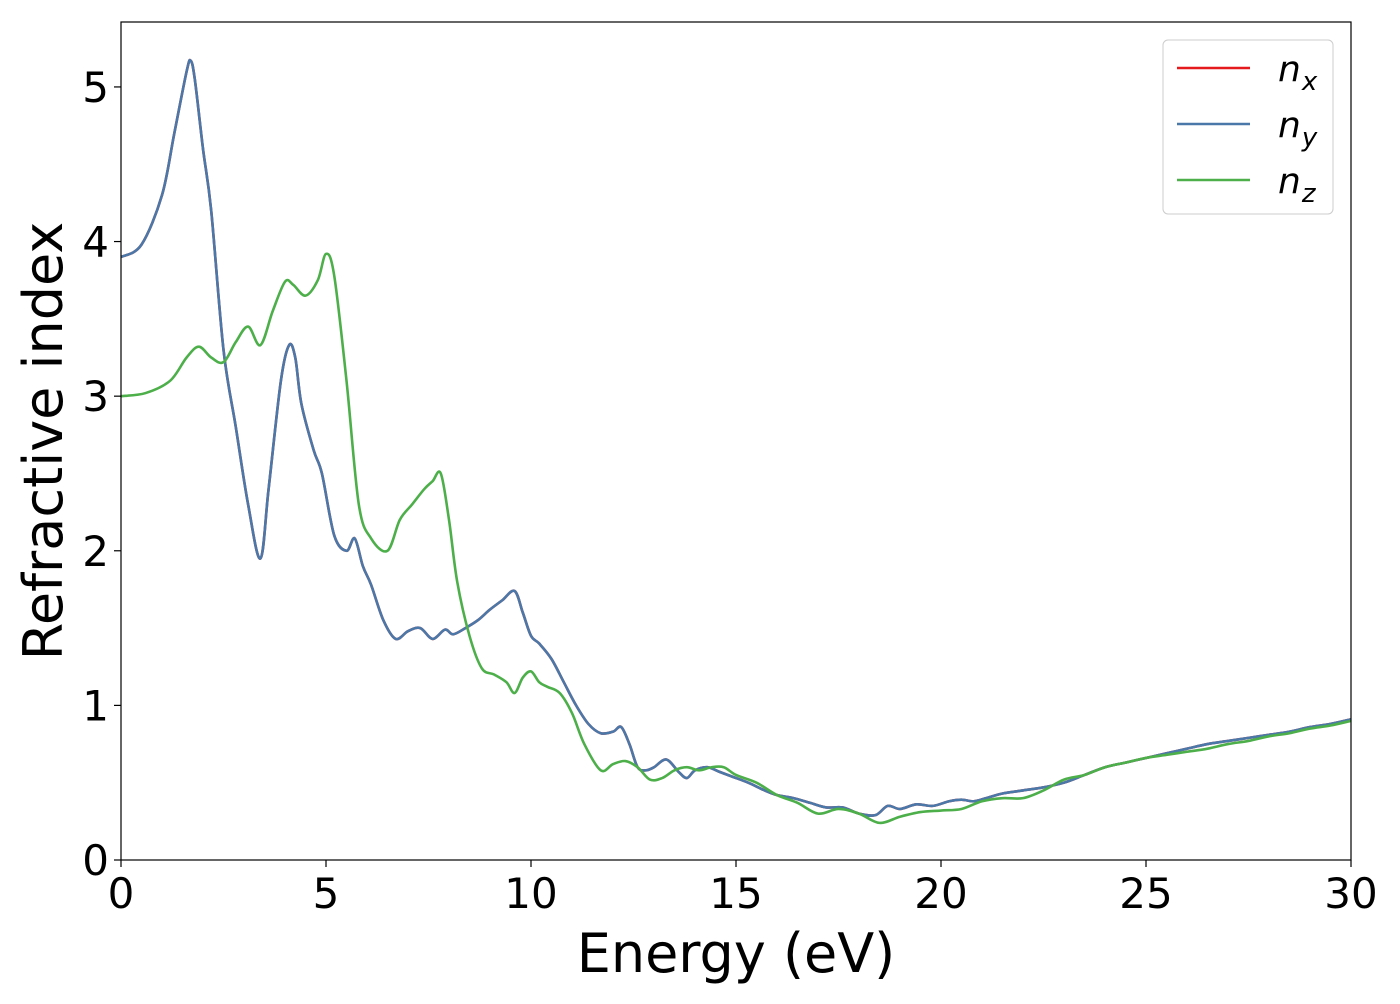  Describe the element at coordinates (121, 893) in the screenshot. I see `x-tick-label: 0` at that location.